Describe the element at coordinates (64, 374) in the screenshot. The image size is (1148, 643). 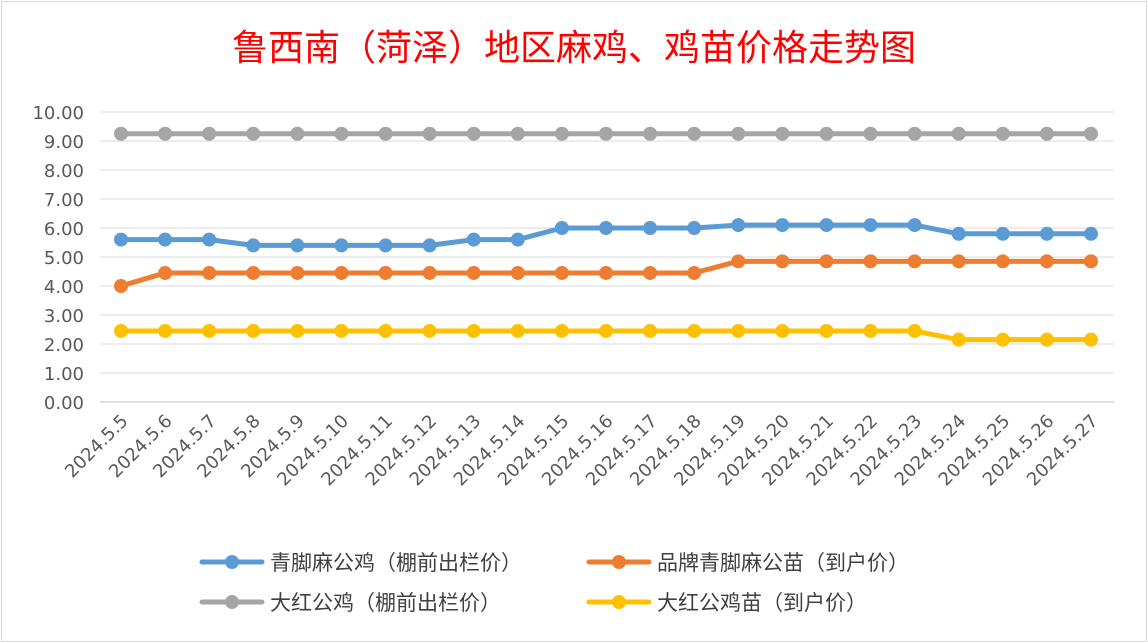
I see `y-tick-label: 1.00` at that location.